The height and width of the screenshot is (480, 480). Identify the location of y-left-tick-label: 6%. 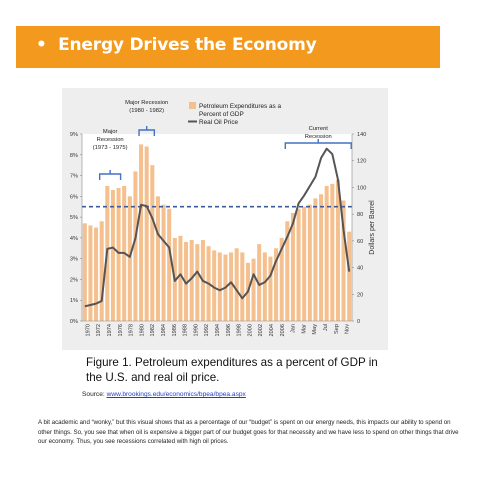
(74, 197).